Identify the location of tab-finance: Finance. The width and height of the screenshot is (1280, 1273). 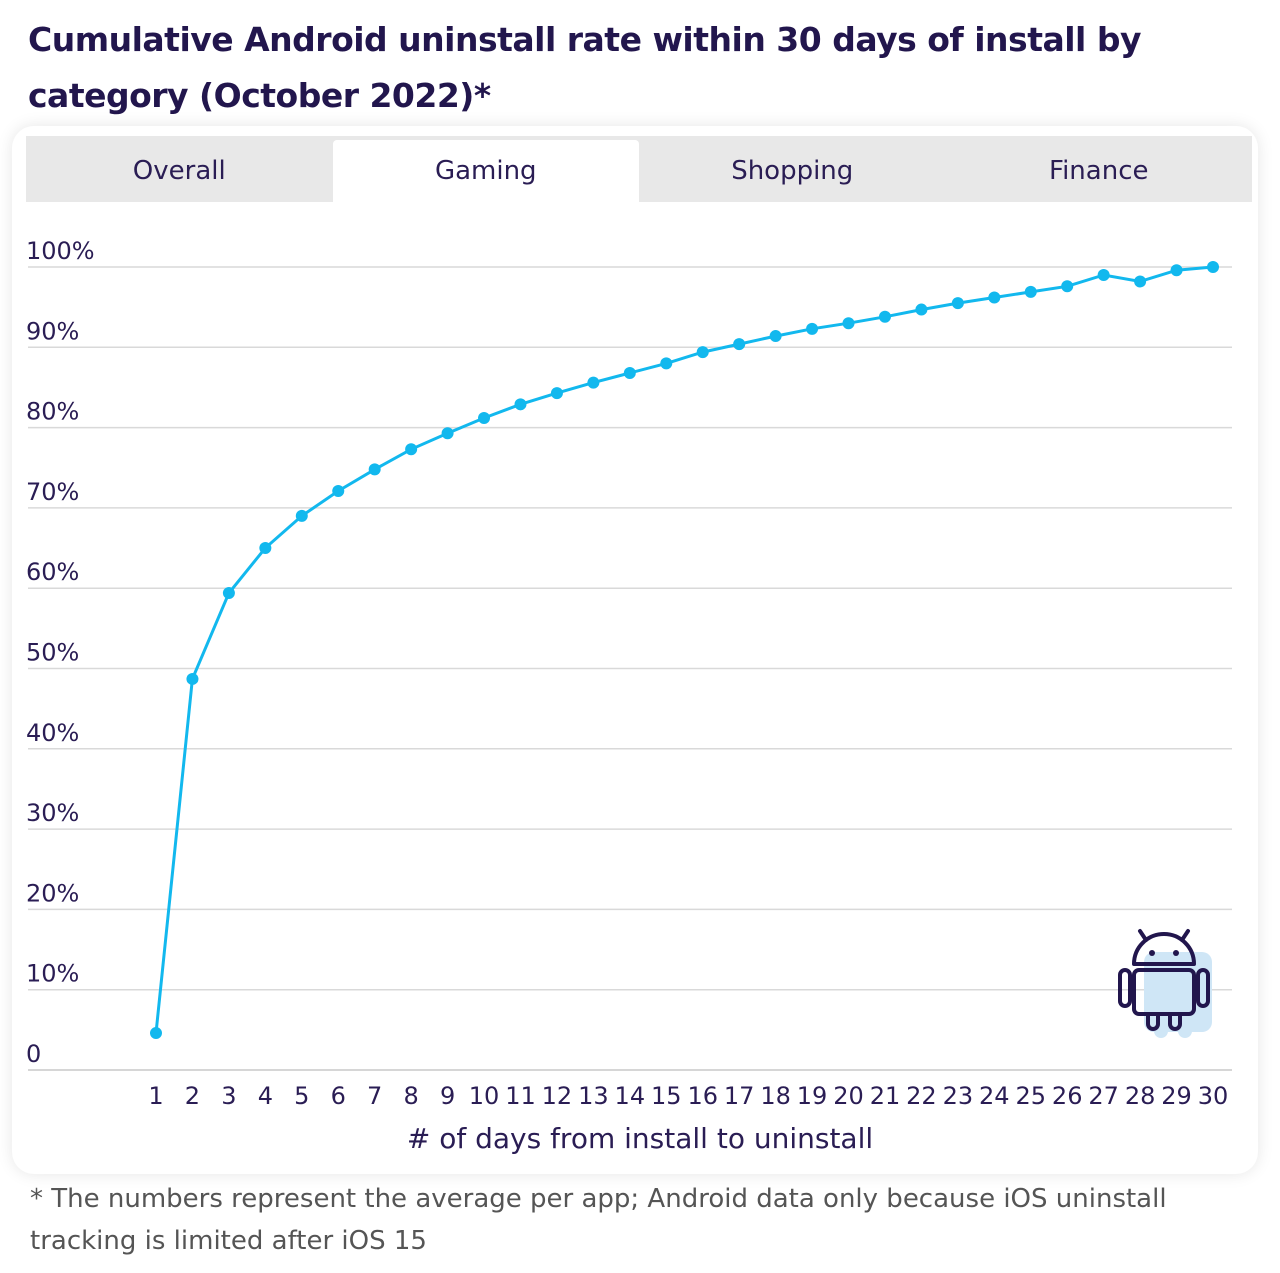
(1099, 171).